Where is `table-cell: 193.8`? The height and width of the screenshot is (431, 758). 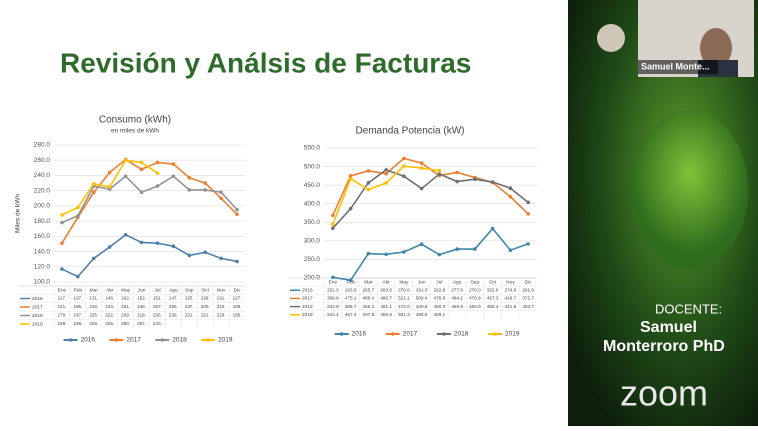
table-cell: 193.8 is located at coordinates (351, 289).